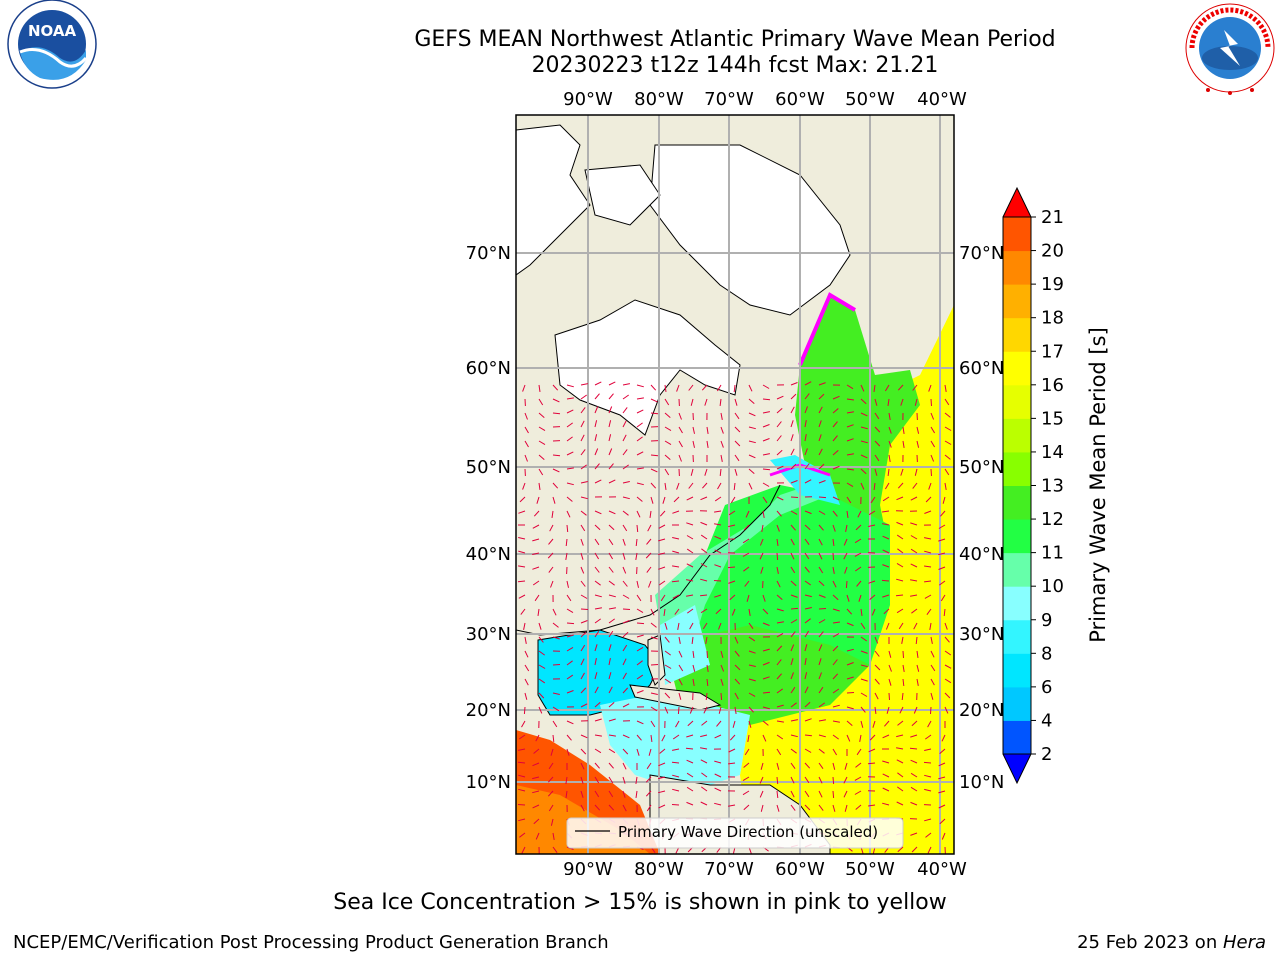  What do you see at coordinates (981, 634) in the screenshot?
I see `lat-label-right-30n: 30°N` at bounding box center [981, 634].